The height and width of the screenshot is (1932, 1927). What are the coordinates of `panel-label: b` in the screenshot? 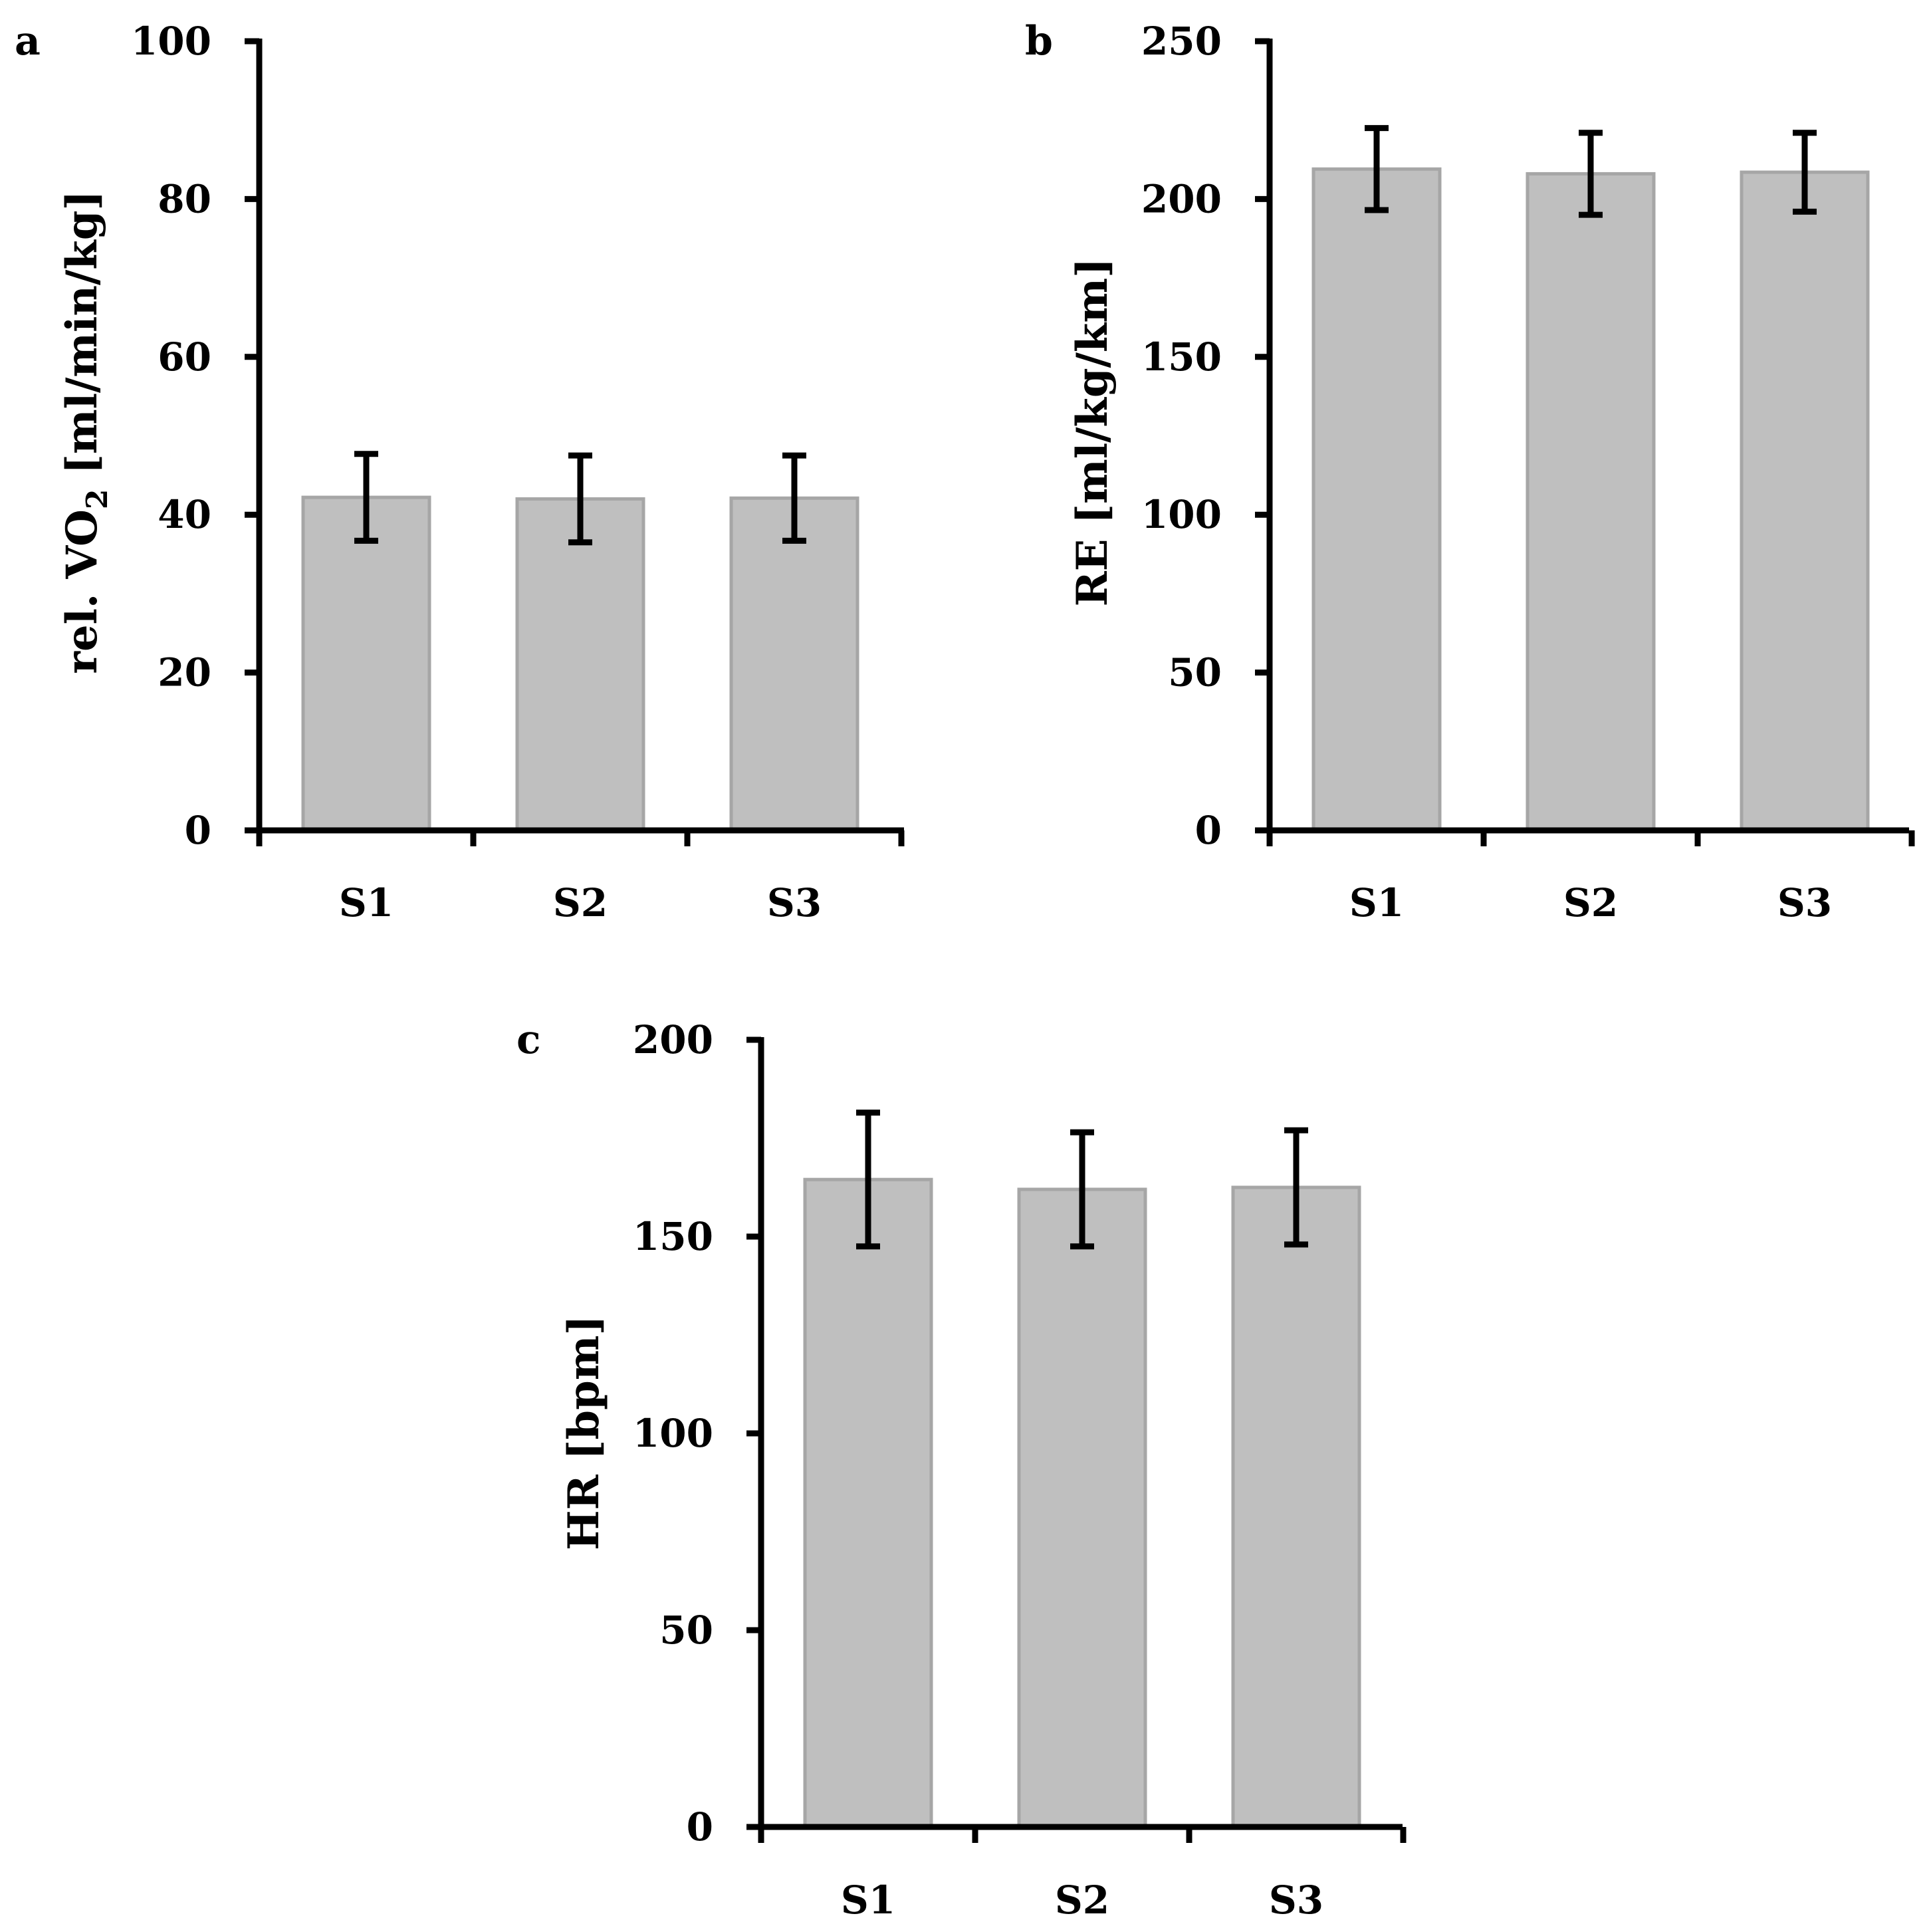 It's located at (1039, 41).